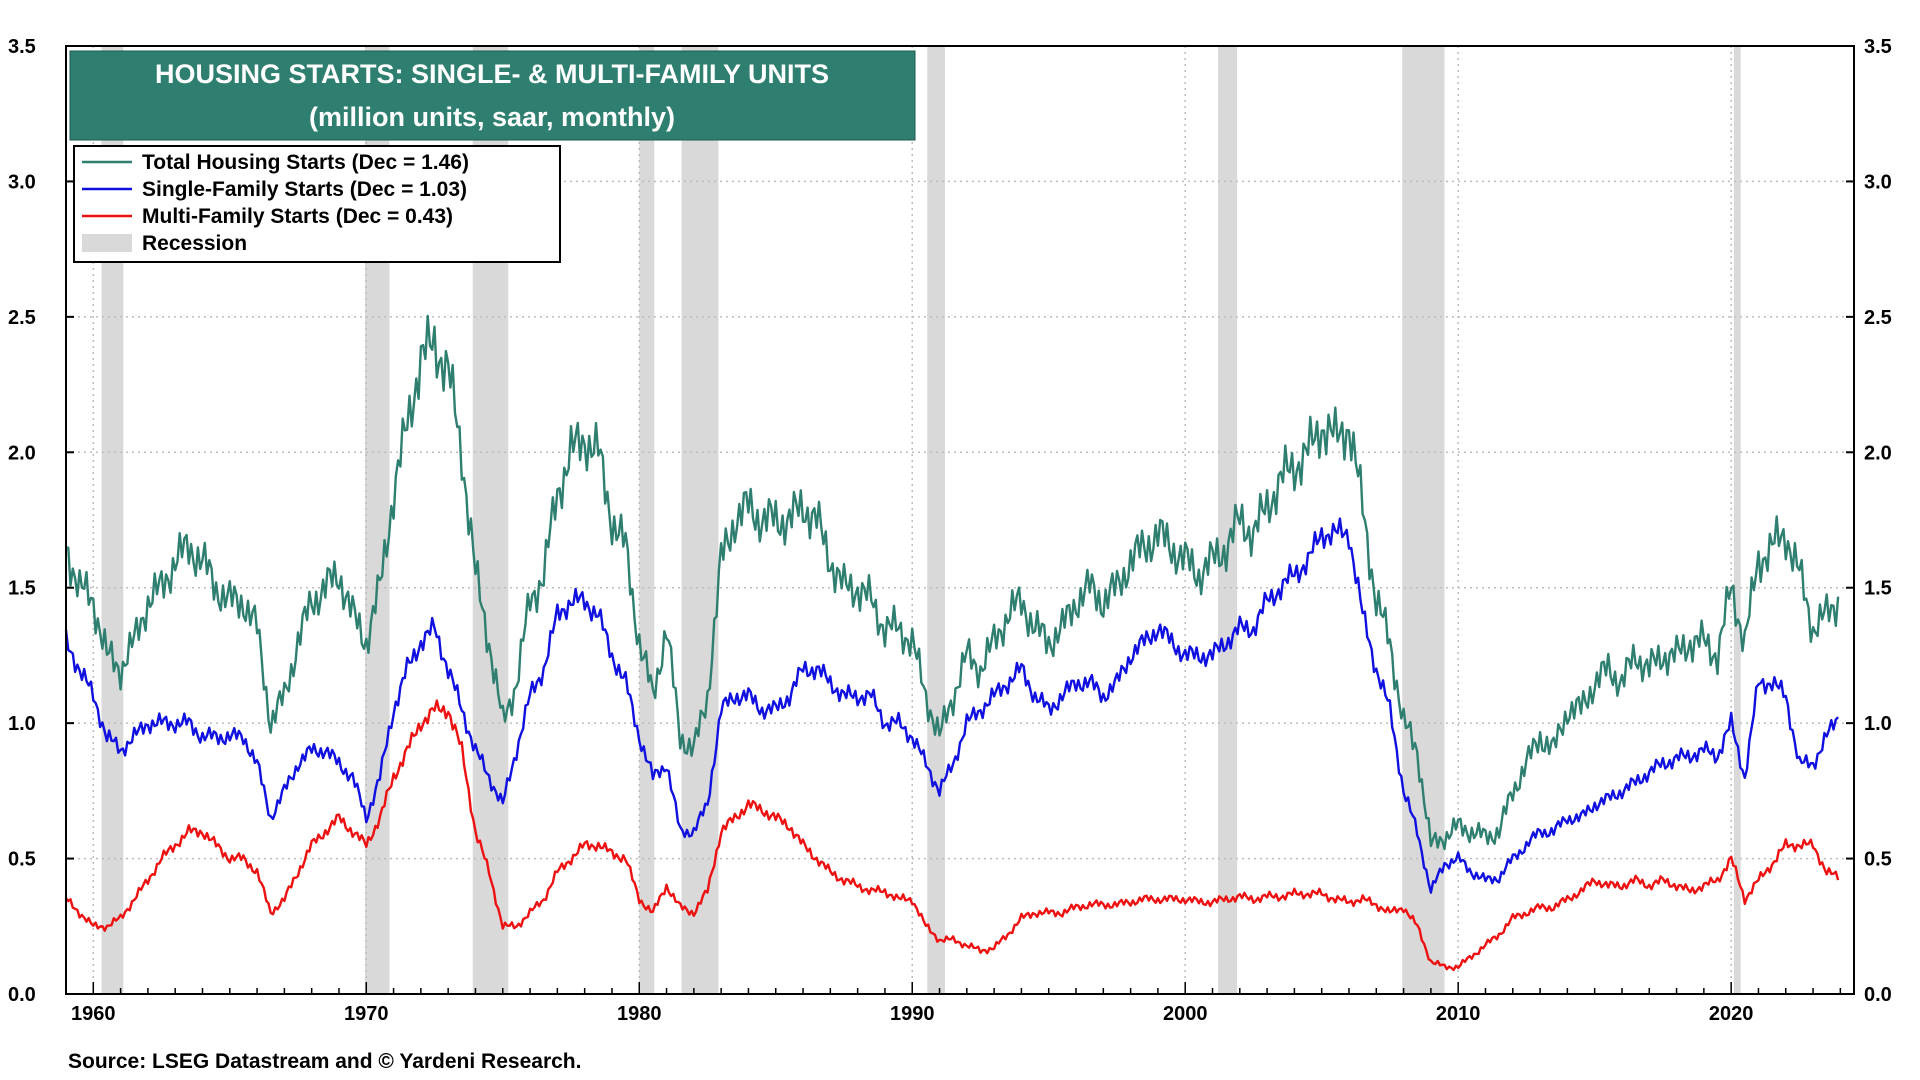  Describe the element at coordinates (22, 453) in the screenshot. I see `y-tick-label-left-4: 2.0` at that location.